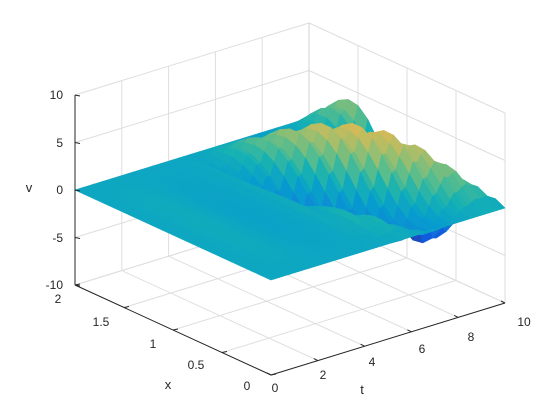 This screenshot has width=560, height=420. What do you see at coordinates (247, 386) in the screenshot?
I see `x-tick-label: 0` at bounding box center [247, 386].